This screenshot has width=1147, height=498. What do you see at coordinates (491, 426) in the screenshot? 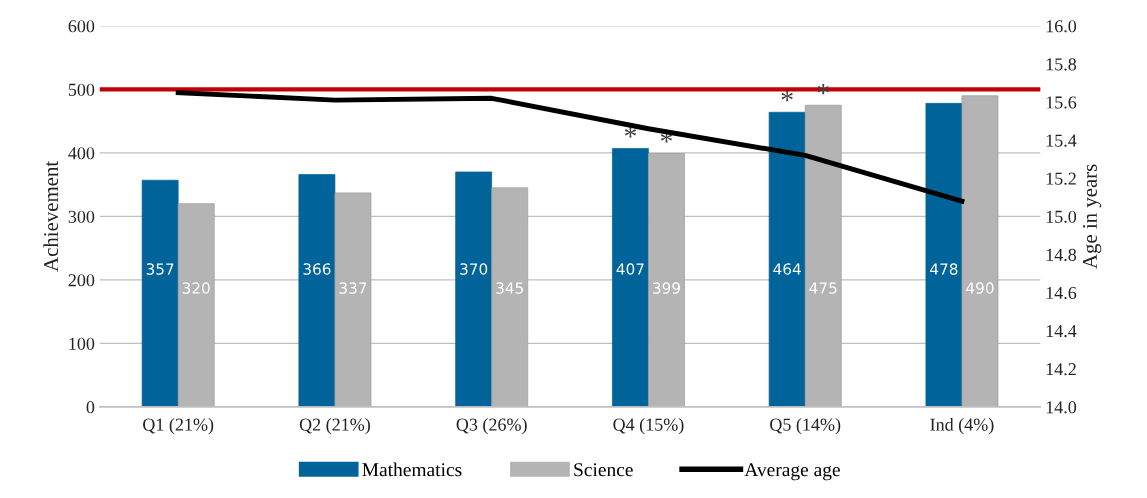
I see `x-tick-label: Q3 (26%)` at bounding box center [491, 426].